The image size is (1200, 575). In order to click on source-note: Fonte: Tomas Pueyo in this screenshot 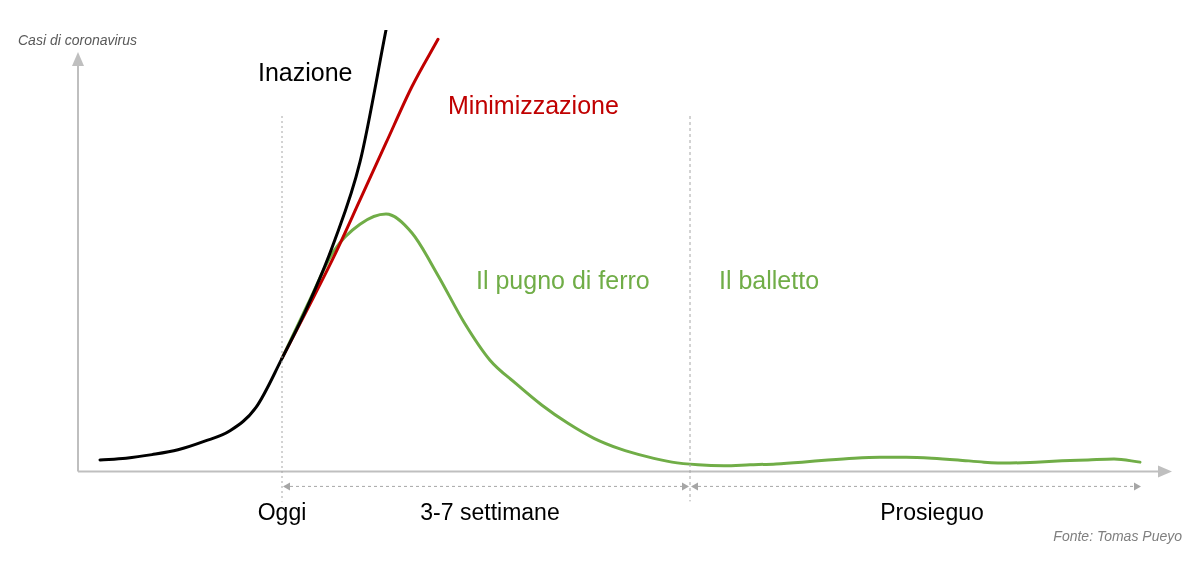, I will do `click(1117, 536)`.